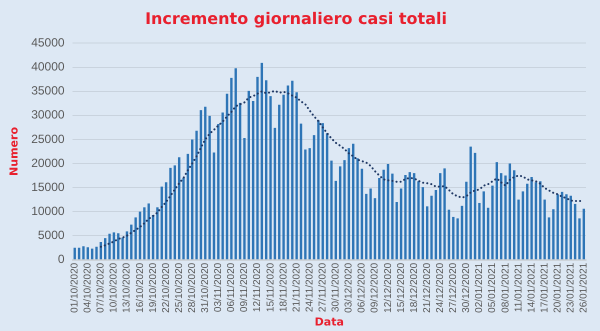 The image size is (600, 331). What do you see at coordinates (362, 287) in the screenshot?
I see `x-tick-label: 06/12/2020` at bounding box center [362, 287].